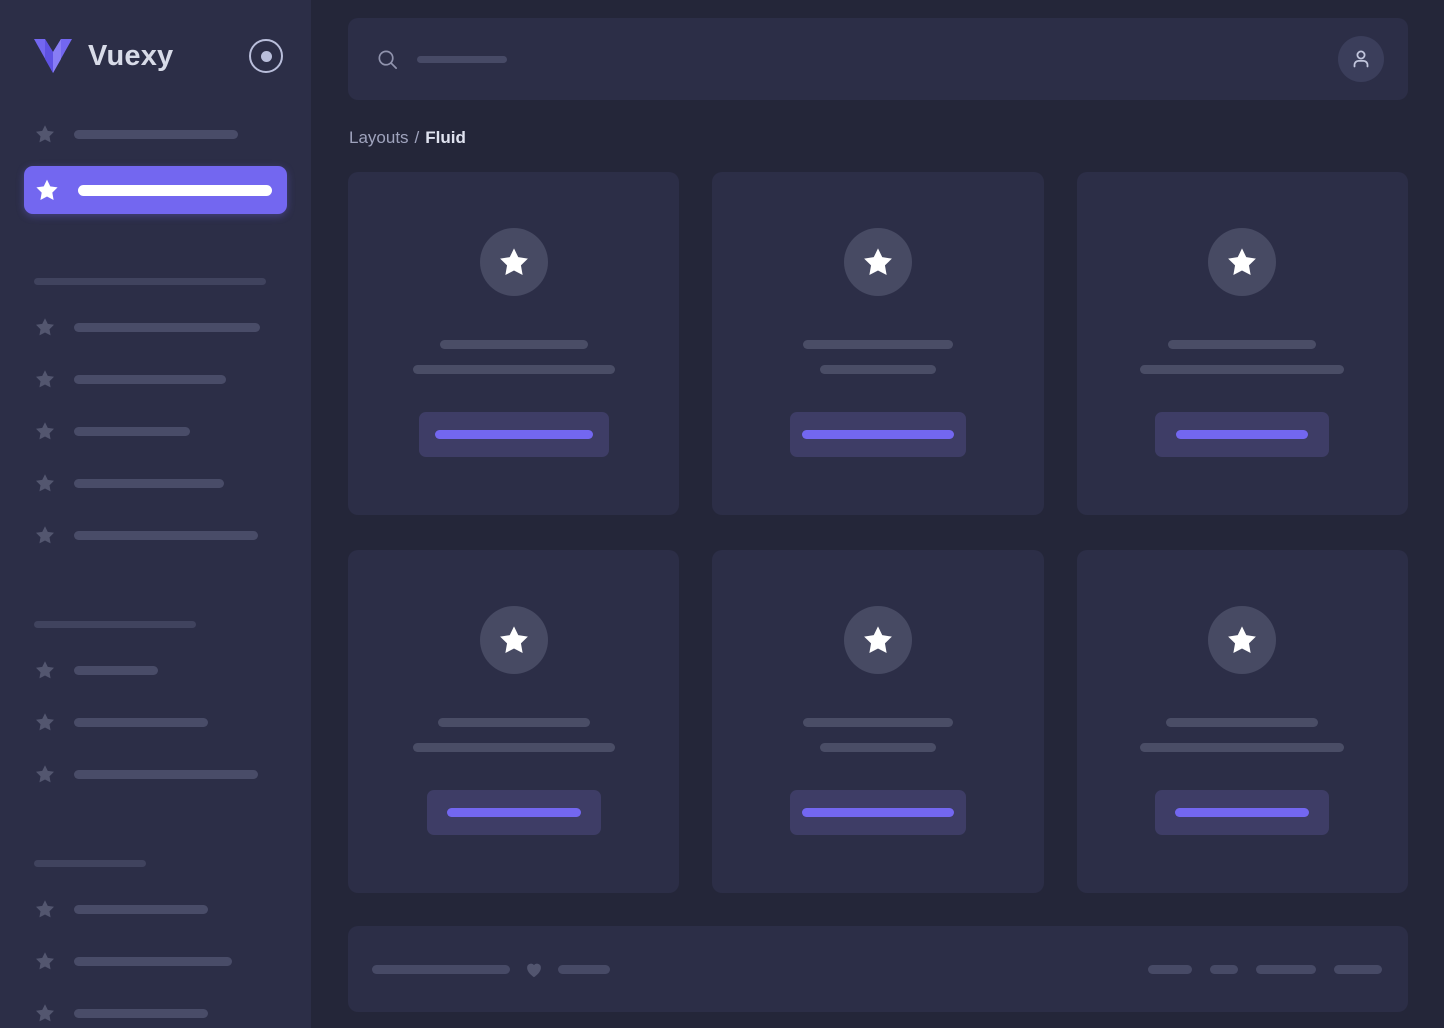  I want to click on breadcrumb-root: Layouts, so click(379, 137).